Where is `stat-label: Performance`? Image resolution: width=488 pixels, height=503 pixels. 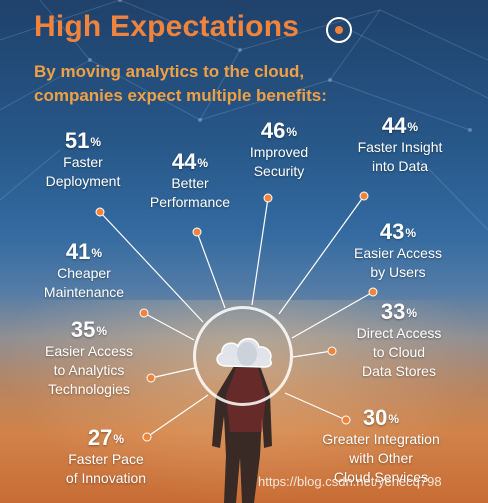
stat-label: Performance is located at coordinates (190, 202).